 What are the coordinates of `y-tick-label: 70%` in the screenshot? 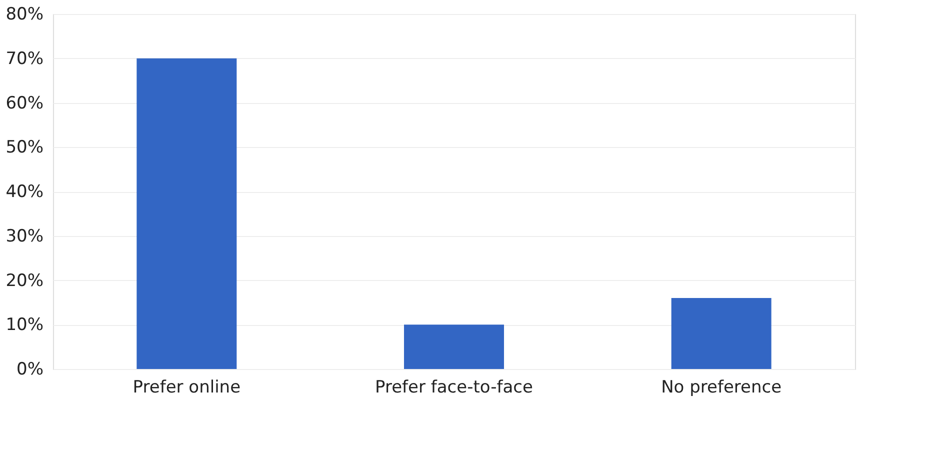 It's located at (25, 58).